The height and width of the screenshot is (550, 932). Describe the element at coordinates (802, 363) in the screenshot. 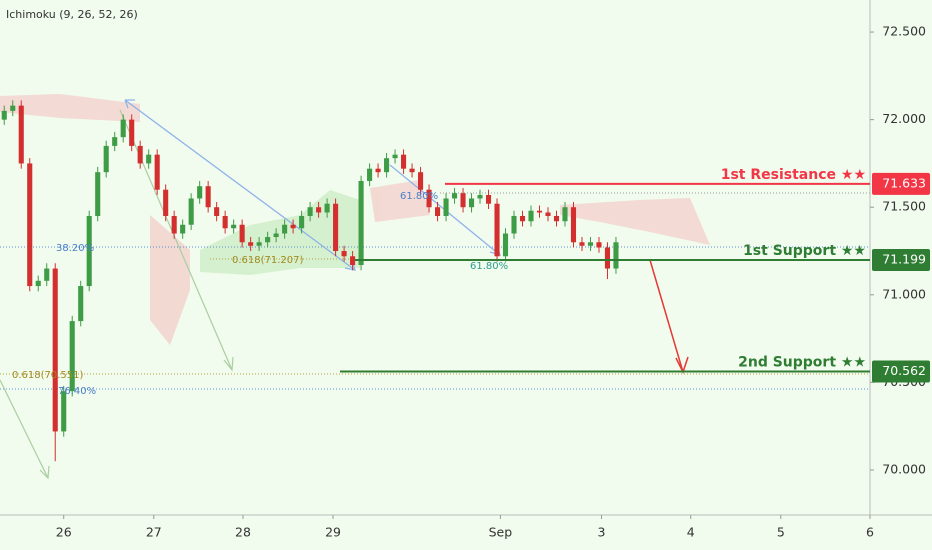

I see `level-label: 2nd Support ★★` at that location.